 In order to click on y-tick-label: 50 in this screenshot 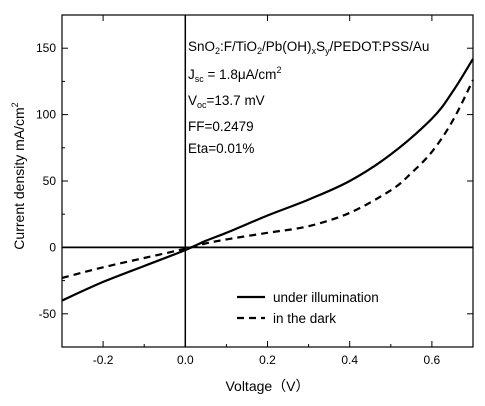, I will do `click(50, 181)`.